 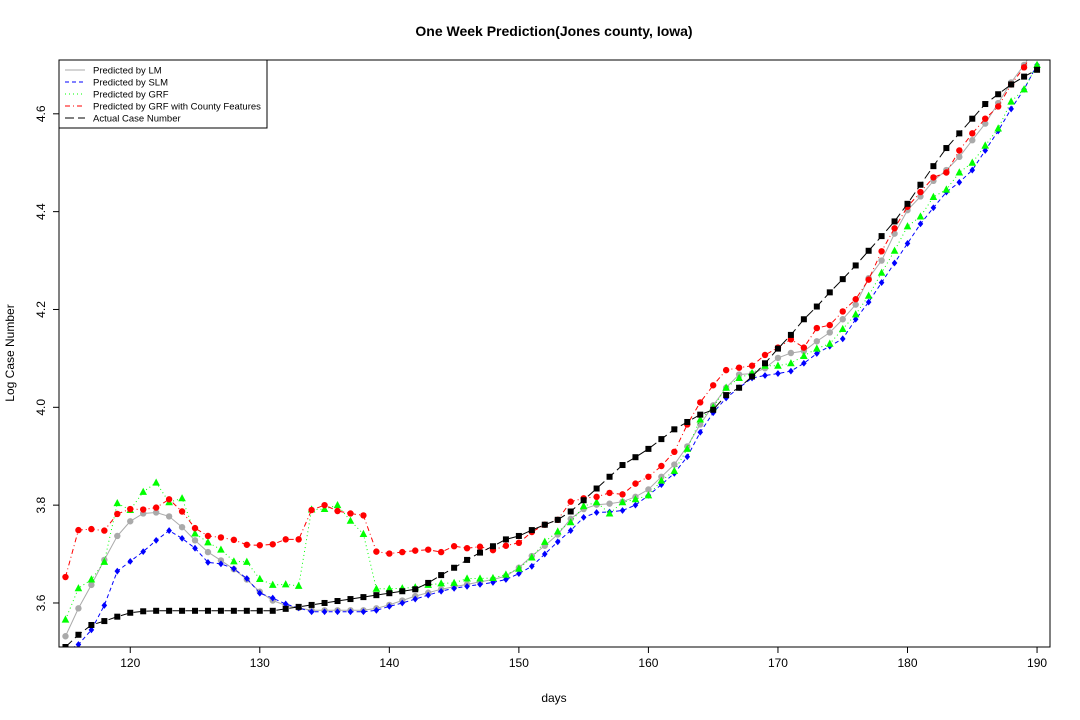 What do you see at coordinates (41, 602) in the screenshot?
I see `y-tick-label: 3.6` at bounding box center [41, 602].